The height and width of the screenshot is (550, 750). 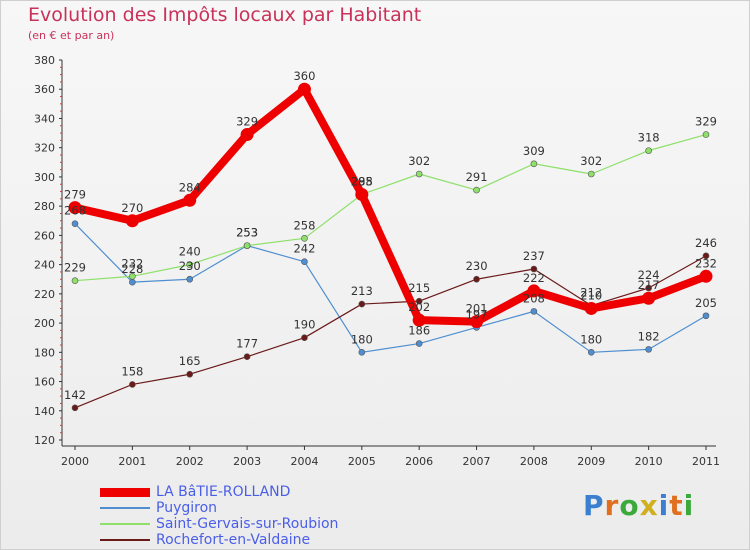 I want to click on data-label: 142, so click(x=75, y=395).